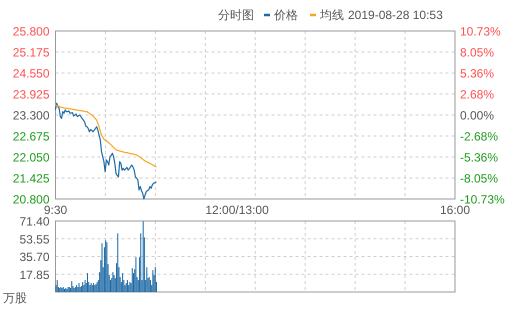 This screenshot has height=310, width=505. I want to click on y2-tick-label: -8.05%, so click(479, 179).